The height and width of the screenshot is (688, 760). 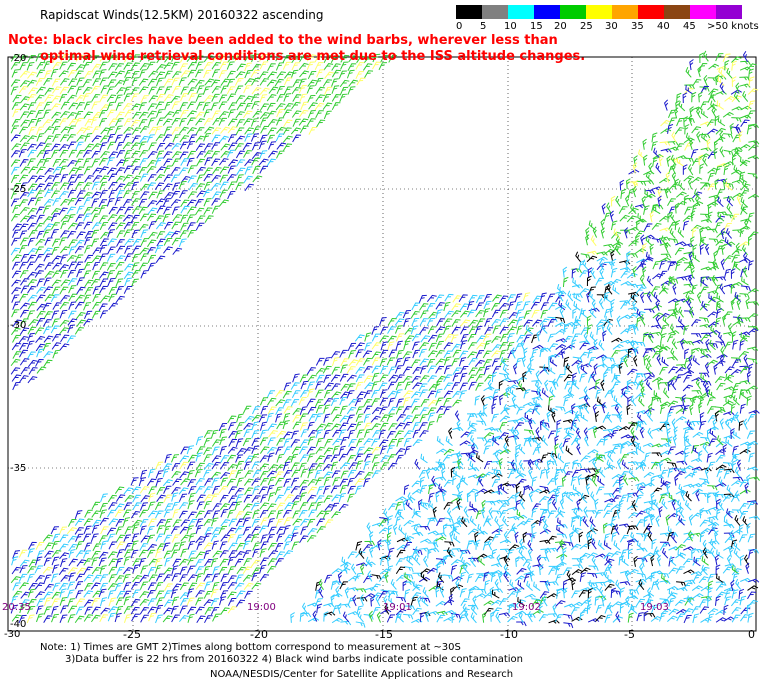 What do you see at coordinates (536, 26) in the screenshot?
I see `scale-label: 15` at bounding box center [536, 26].